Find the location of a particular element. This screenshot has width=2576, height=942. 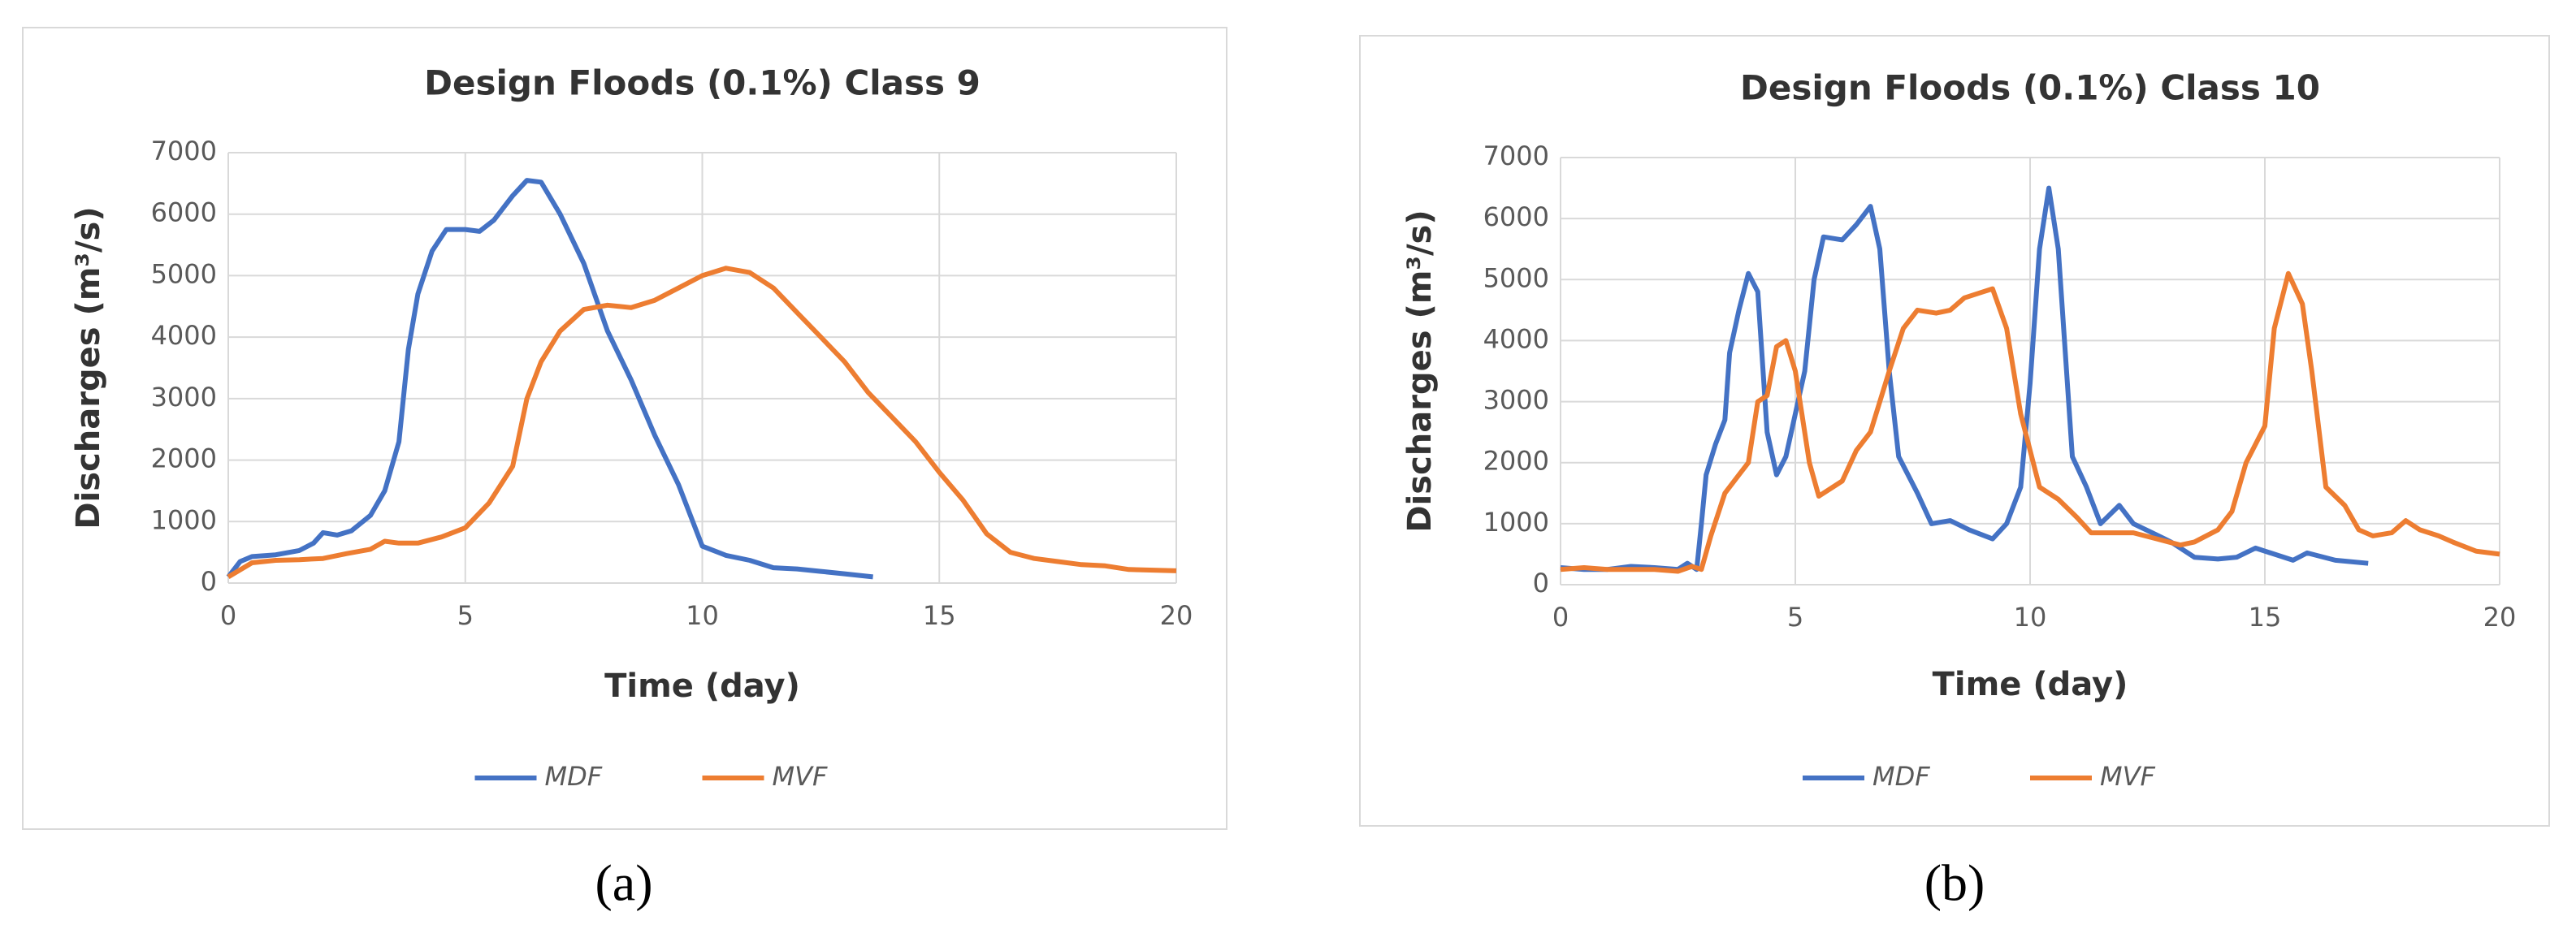

chart-title: Design Floods (0.1%) Class 10 is located at coordinates (2030, 88).